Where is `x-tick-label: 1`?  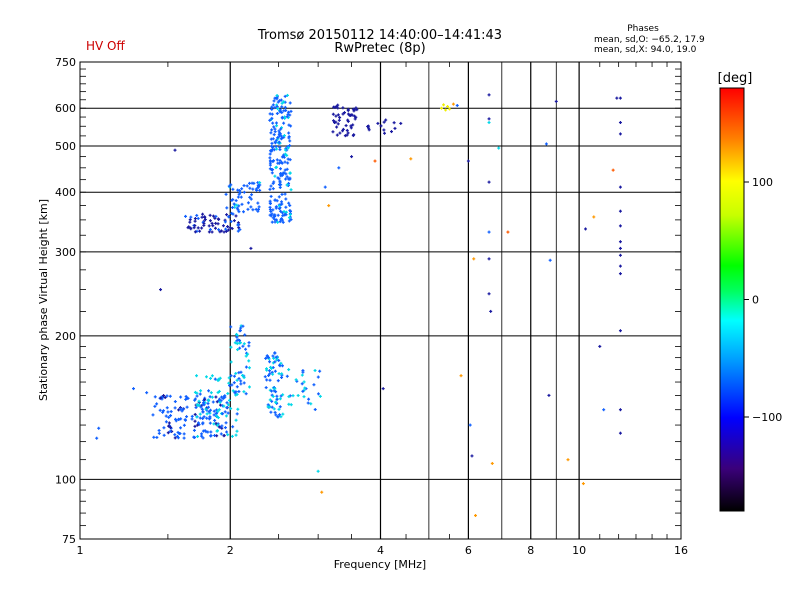
x-tick-label: 1 is located at coordinates (80, 550).